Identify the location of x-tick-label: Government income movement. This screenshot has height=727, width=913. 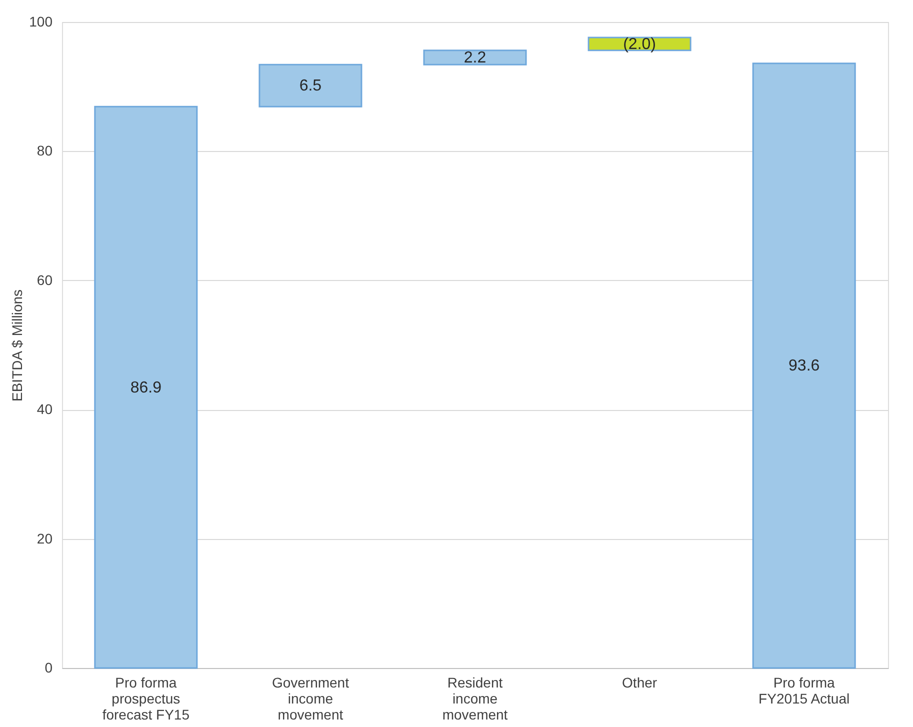
(311, 698).